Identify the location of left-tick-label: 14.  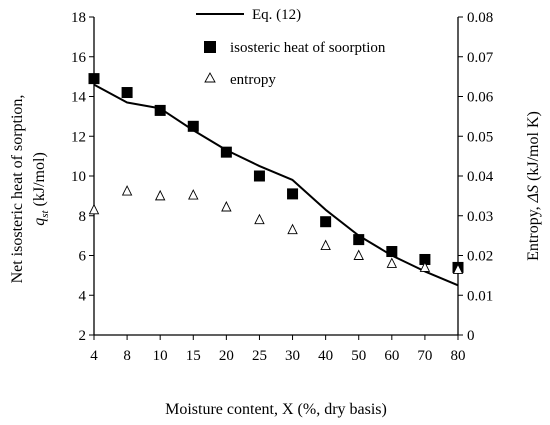
(79, 98).